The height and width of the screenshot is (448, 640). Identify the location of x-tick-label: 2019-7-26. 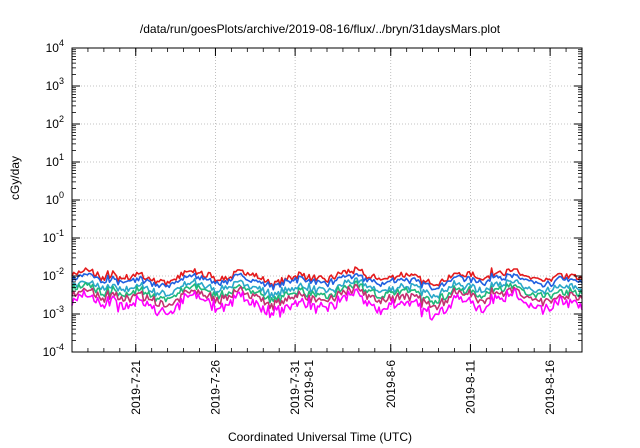
(215, 387).